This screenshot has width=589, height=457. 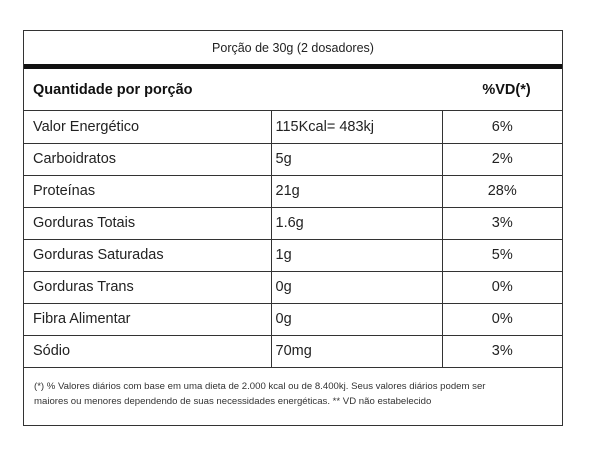 What do you see at coordinates (293, 66) in the screenshot?
I see `divider-thick` at bounding box center [293, 66].